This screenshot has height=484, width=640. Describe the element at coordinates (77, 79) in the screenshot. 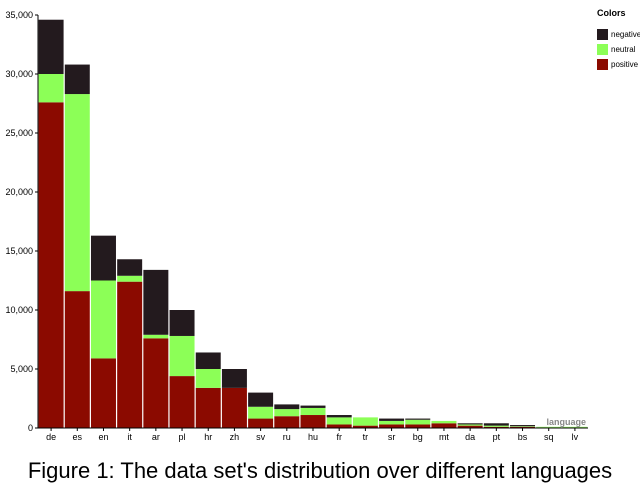

I see `bar-es-negative` at that location.